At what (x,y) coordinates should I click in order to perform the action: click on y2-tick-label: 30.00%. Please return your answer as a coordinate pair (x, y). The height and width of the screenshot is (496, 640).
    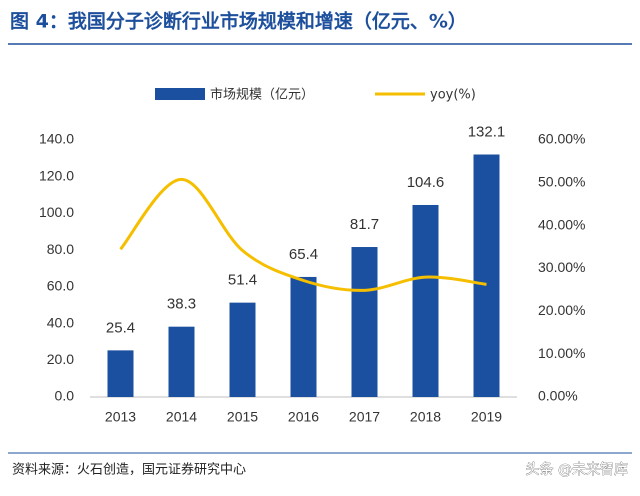
    Looking at the image, I should click on (561, 267).